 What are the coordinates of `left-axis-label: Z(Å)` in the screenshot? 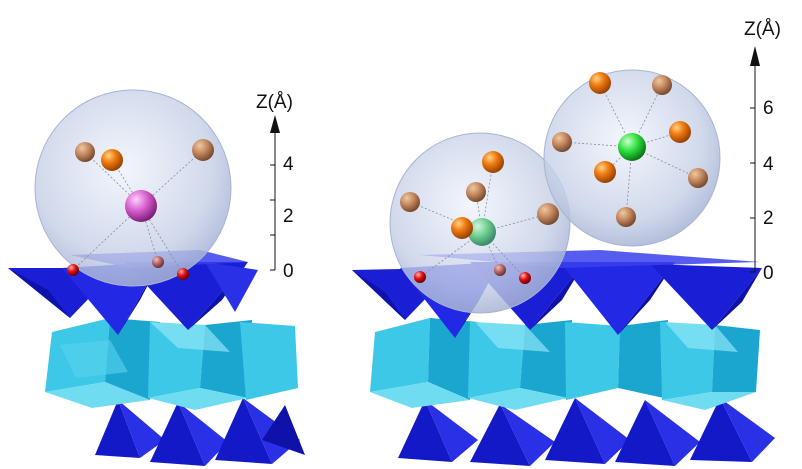 It's located at (274, 102).